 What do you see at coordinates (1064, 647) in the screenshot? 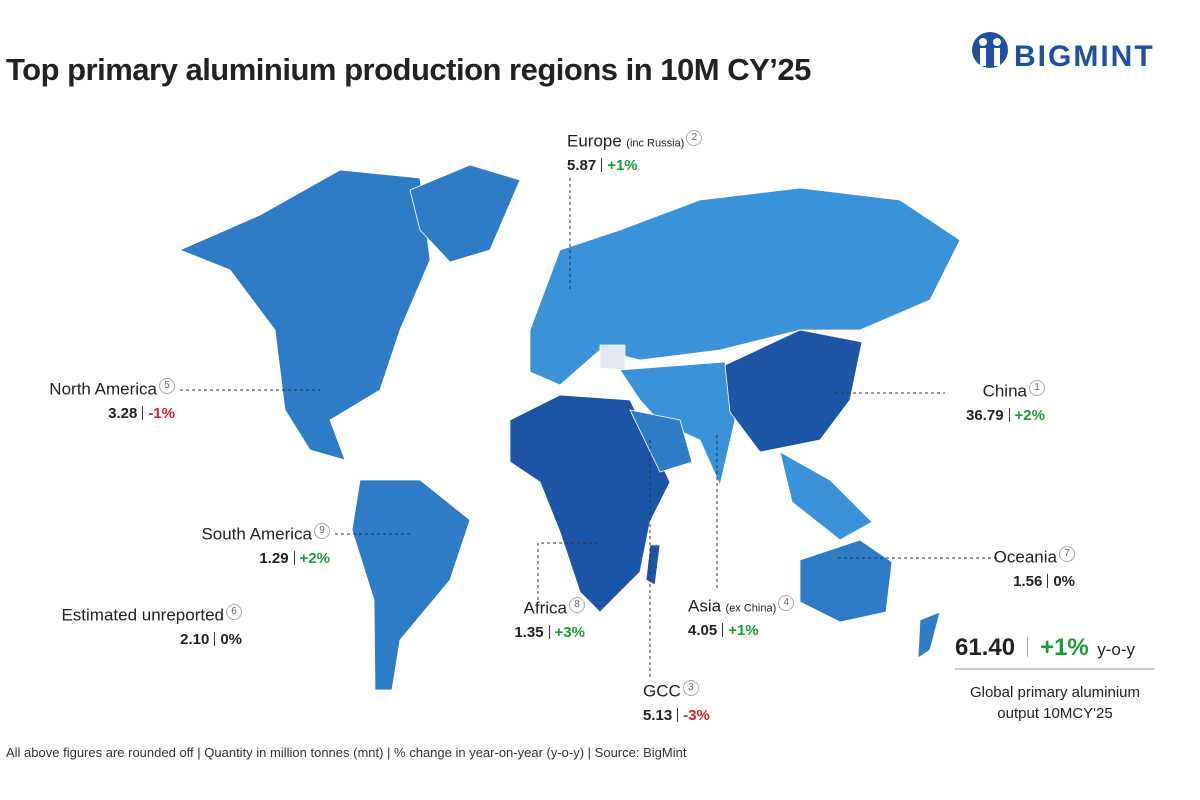
I see `total-change: +1%` at bounding box center [1064, 647].